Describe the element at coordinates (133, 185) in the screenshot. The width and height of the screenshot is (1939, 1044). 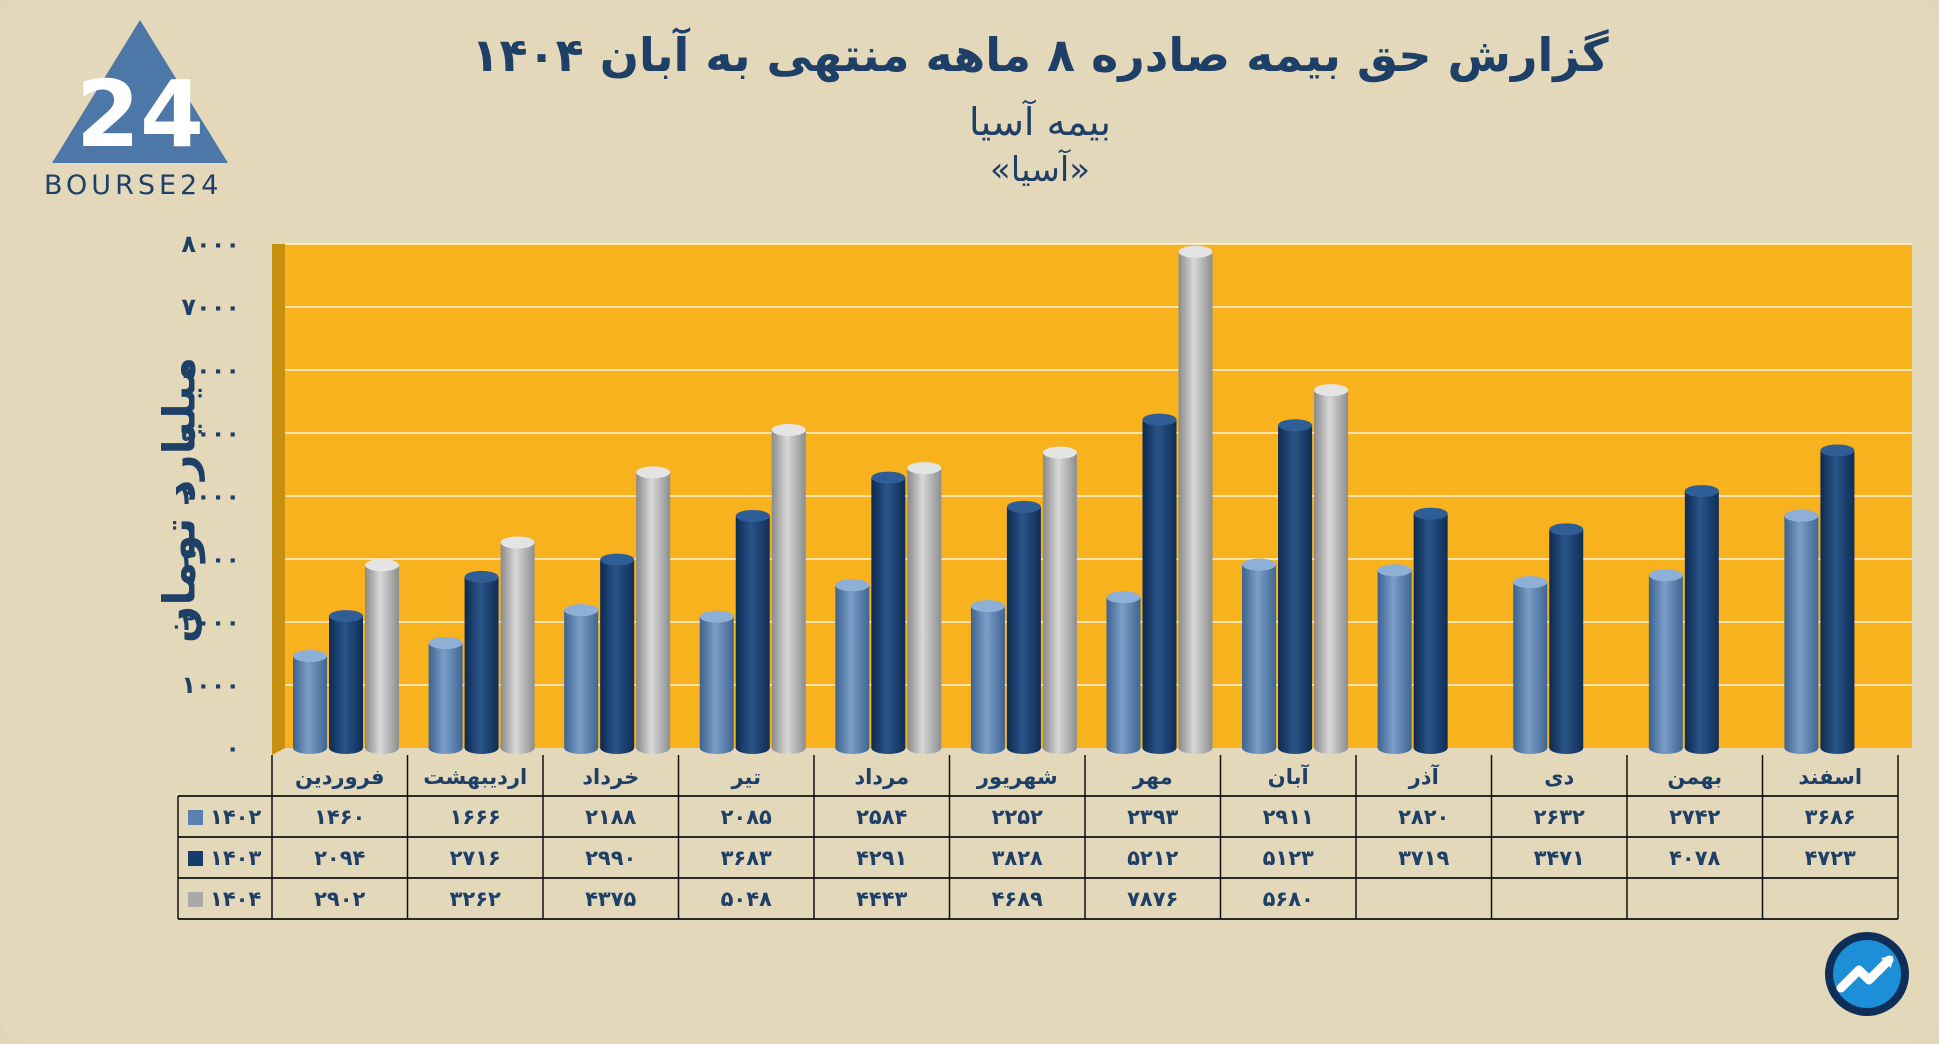
I see `brand-name: BOURSE24` at that location.